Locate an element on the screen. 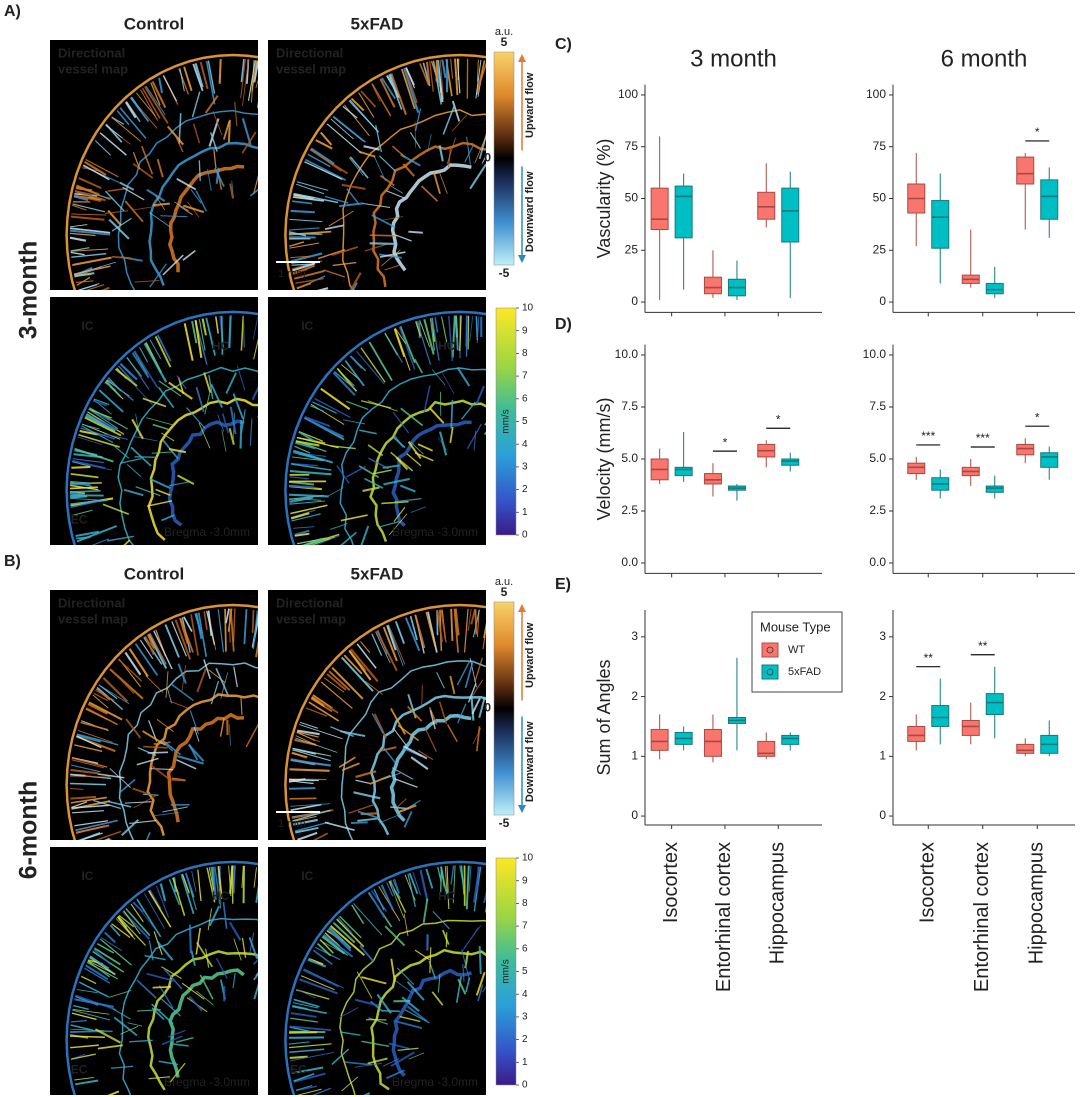 The height and width of the screenshot is (1097, 1080). image-title: Directional is located at coordinates (91, 602).